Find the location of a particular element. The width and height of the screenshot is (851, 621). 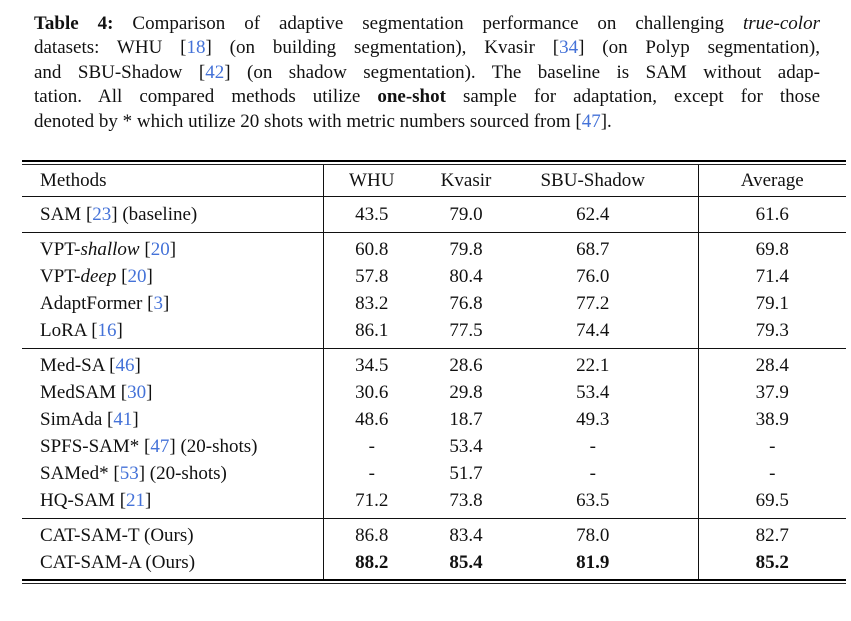

citation-link: 18 is located at coordinates (196, 48).